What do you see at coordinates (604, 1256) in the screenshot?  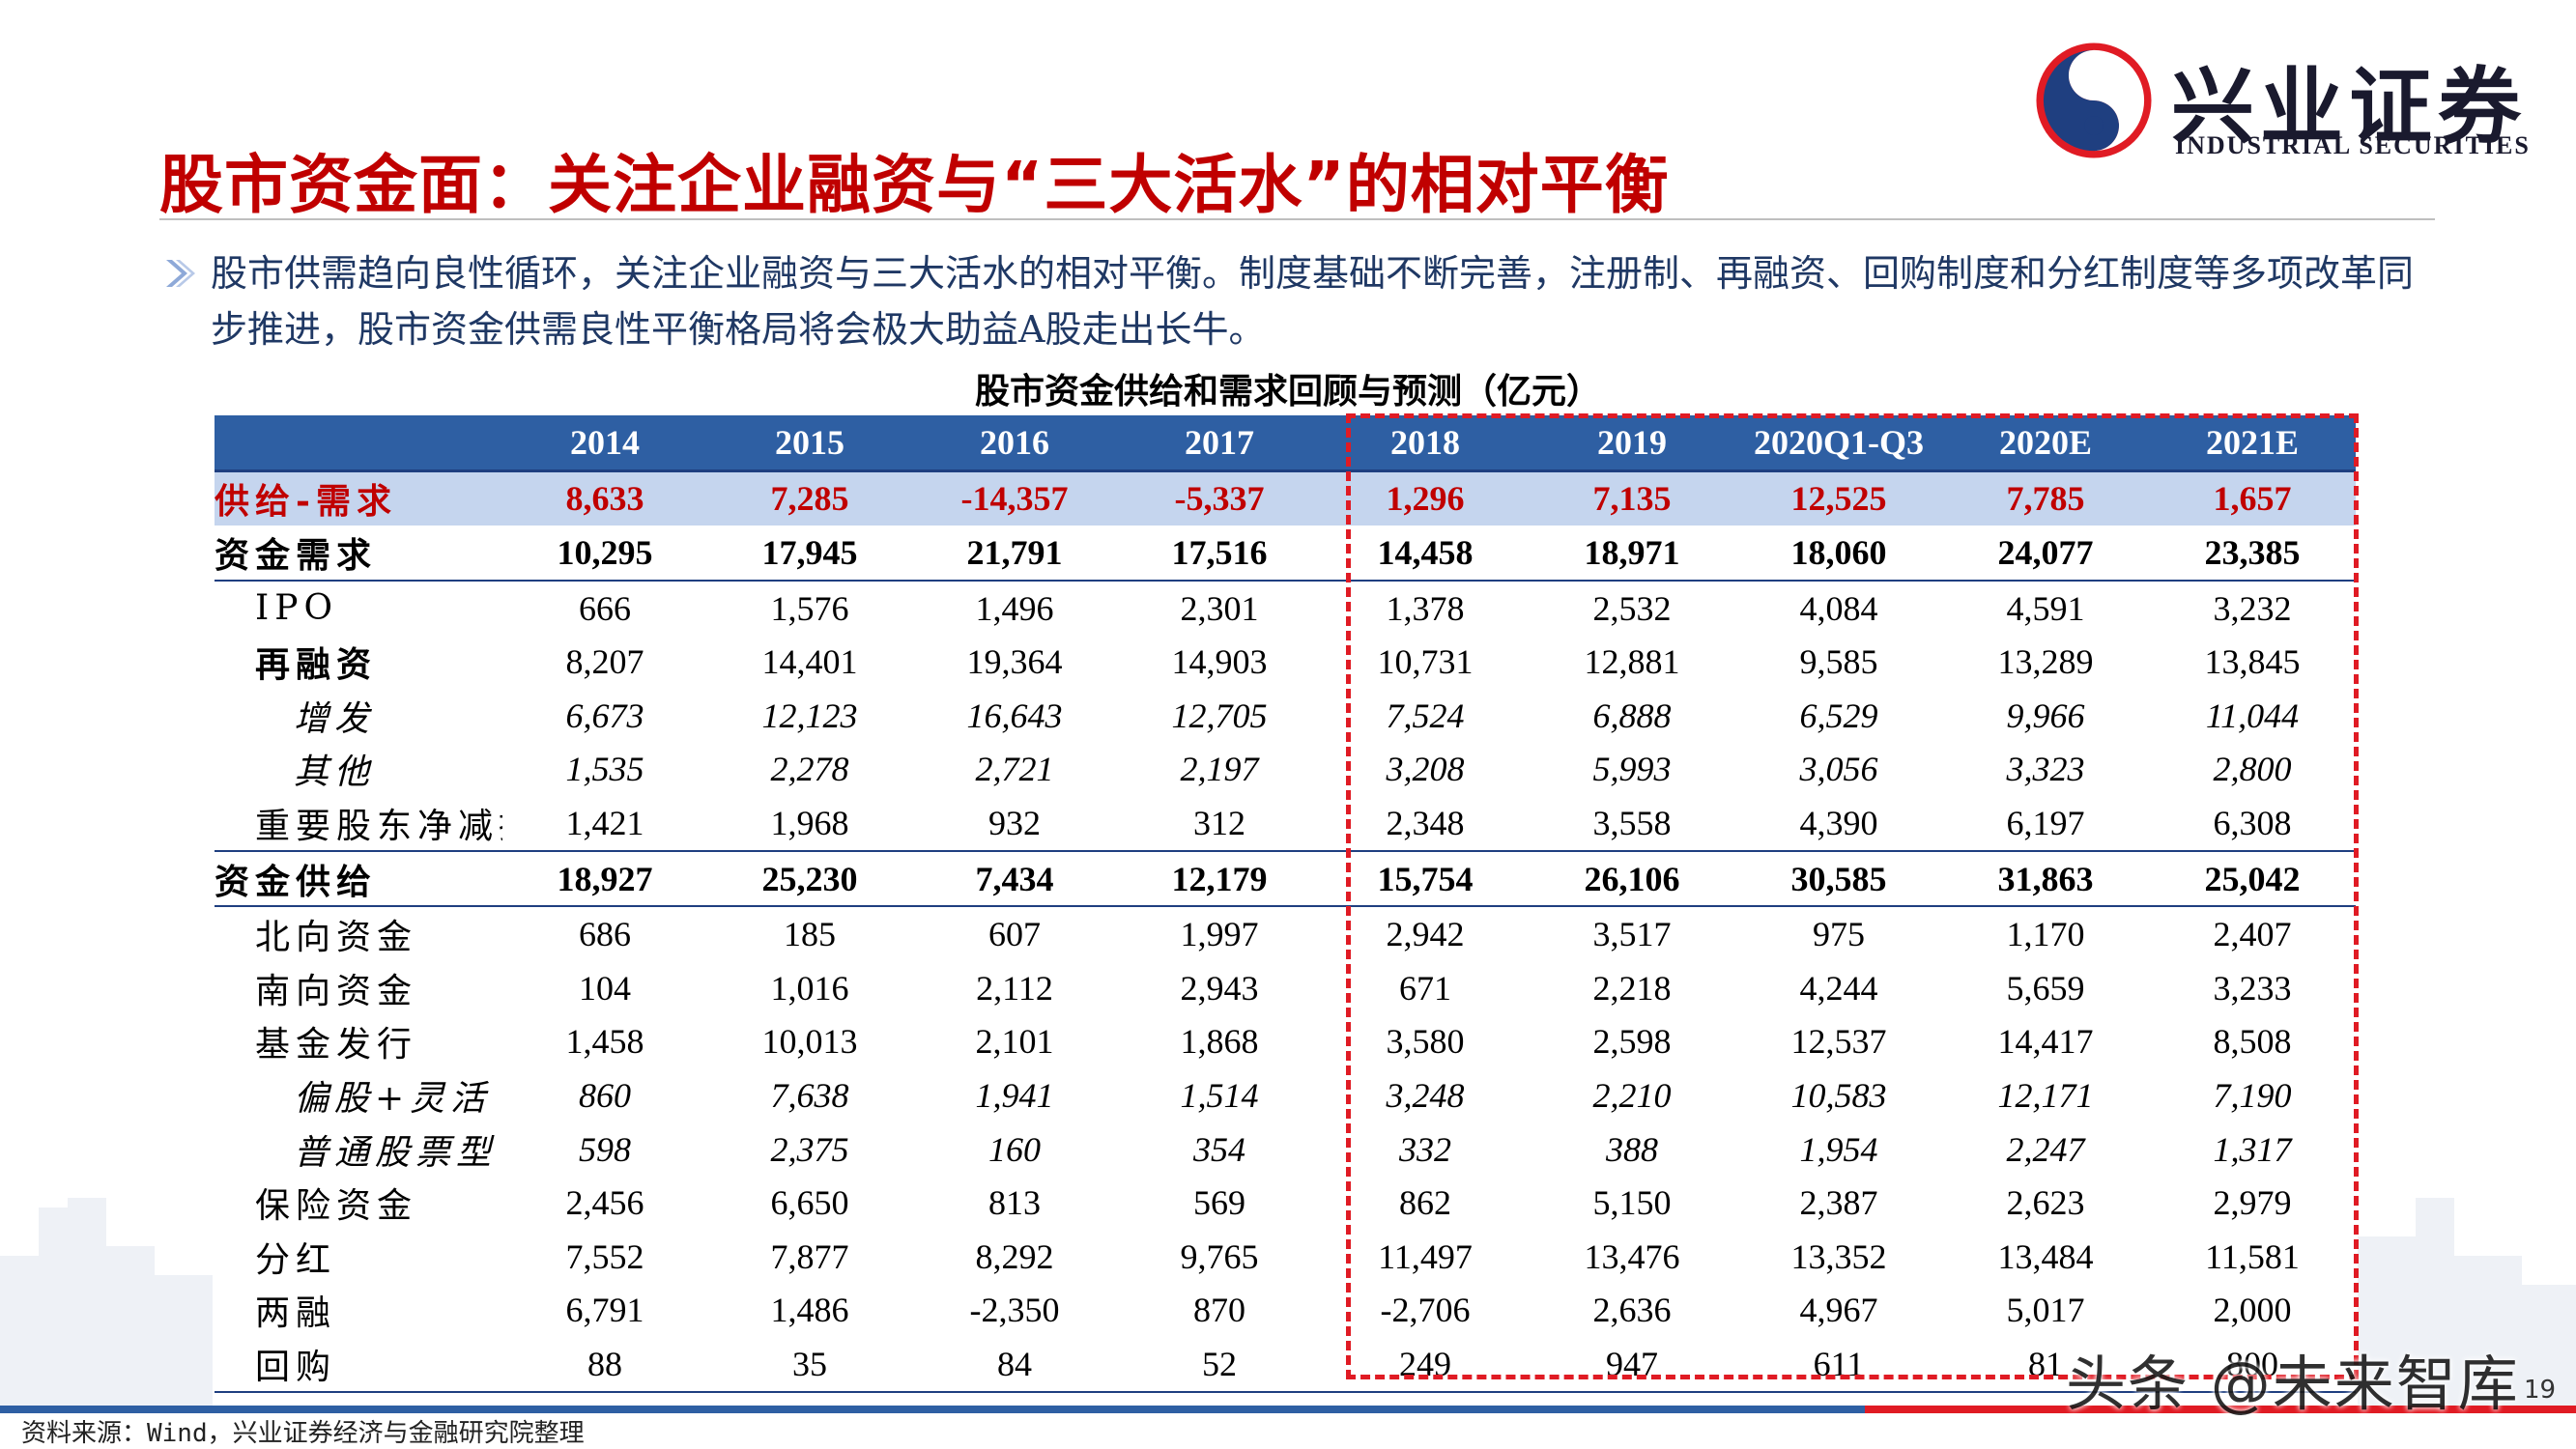 I see `value-cell: 7,552` at bounding box center [604, 1256].